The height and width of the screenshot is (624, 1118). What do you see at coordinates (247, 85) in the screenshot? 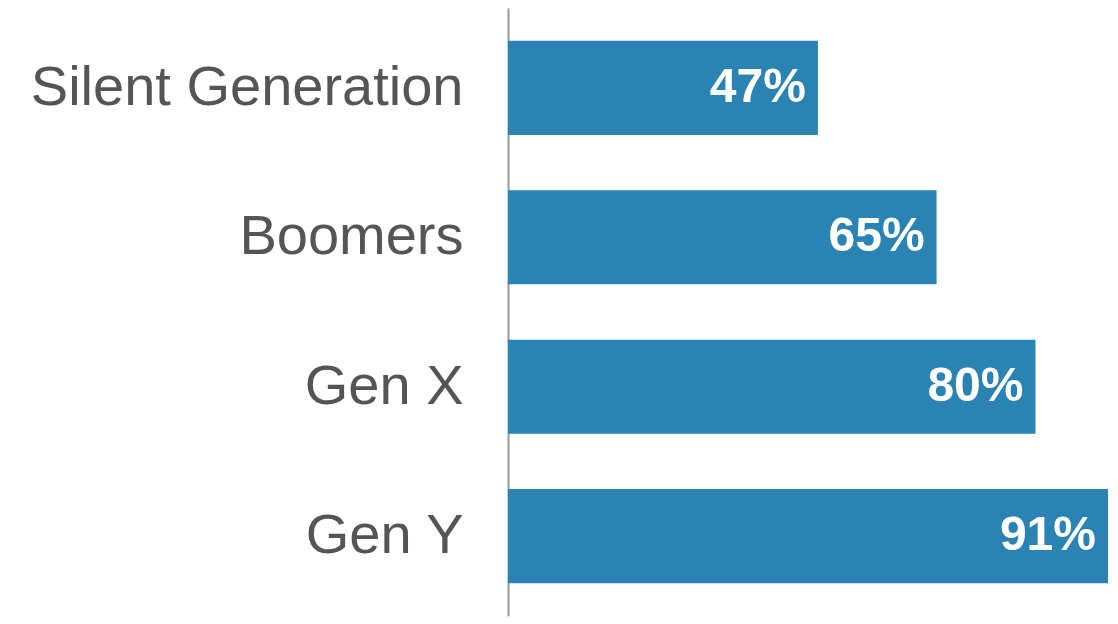
I see `y-tick-label: Silent Generation` at bounding box center [247, 85].